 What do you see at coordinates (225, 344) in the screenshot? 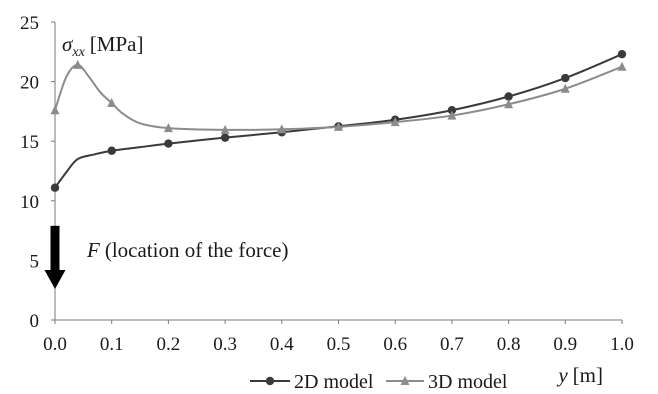
I see `x-tick-label: 0.3` at bounding box center [225, 344].